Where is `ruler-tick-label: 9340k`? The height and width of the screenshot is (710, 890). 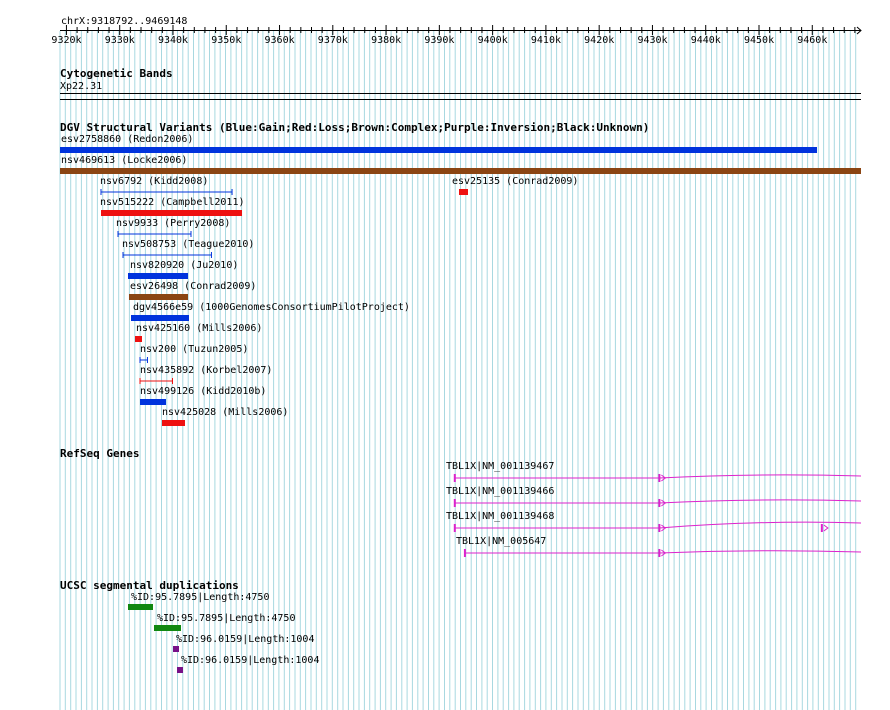 ruler-tick-label: 9340k is located at coordinates (173, 40).